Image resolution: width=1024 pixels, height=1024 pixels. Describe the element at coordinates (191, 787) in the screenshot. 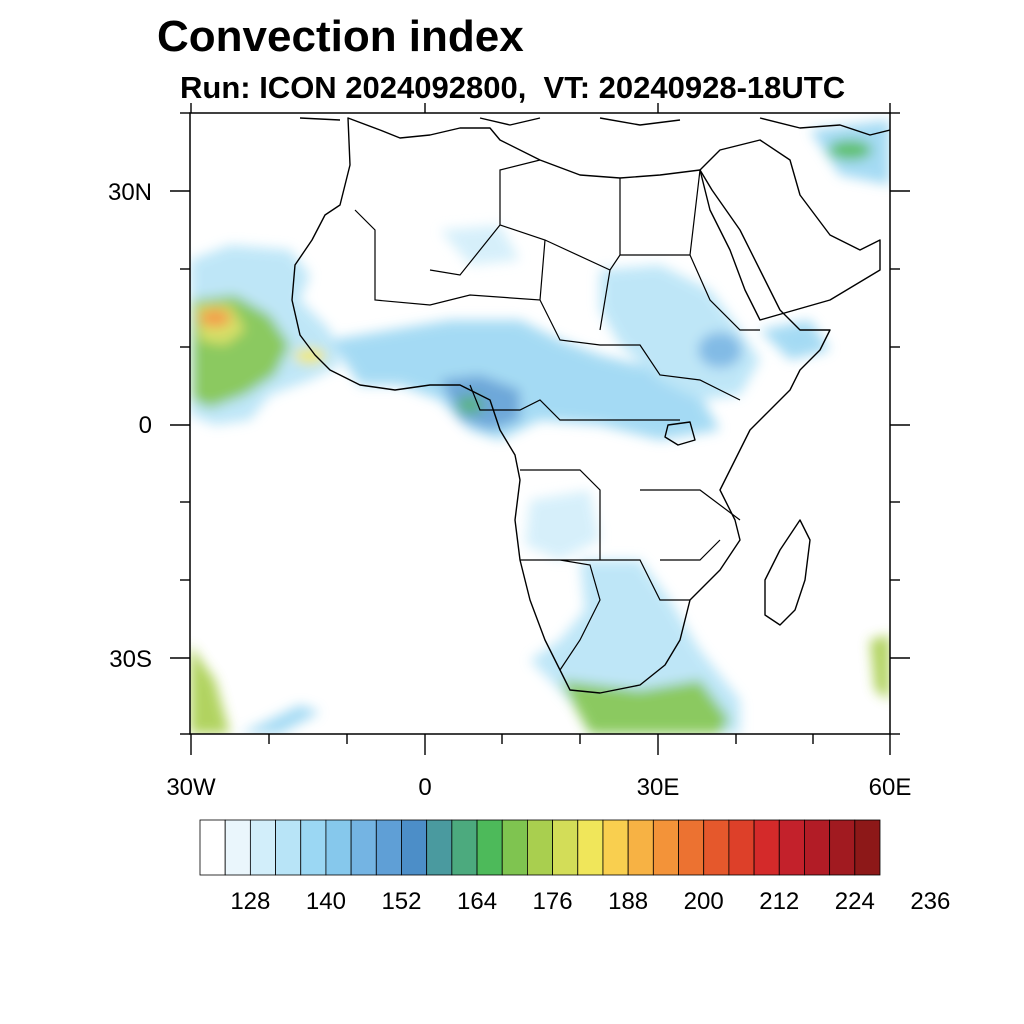

I see `lon-label-30w: 30W` at that location.